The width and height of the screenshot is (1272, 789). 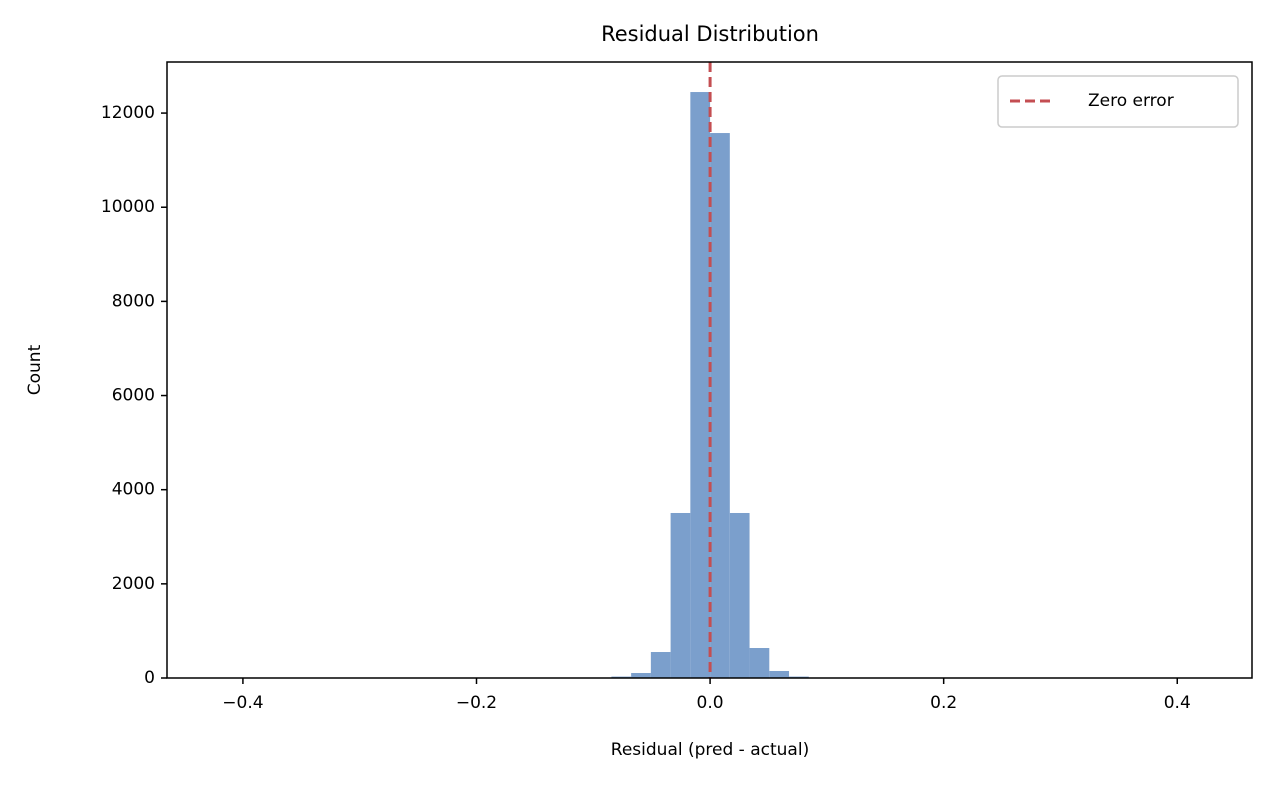 I want to click on x-tick-label: 0.4, so click(x=1177, y=703).